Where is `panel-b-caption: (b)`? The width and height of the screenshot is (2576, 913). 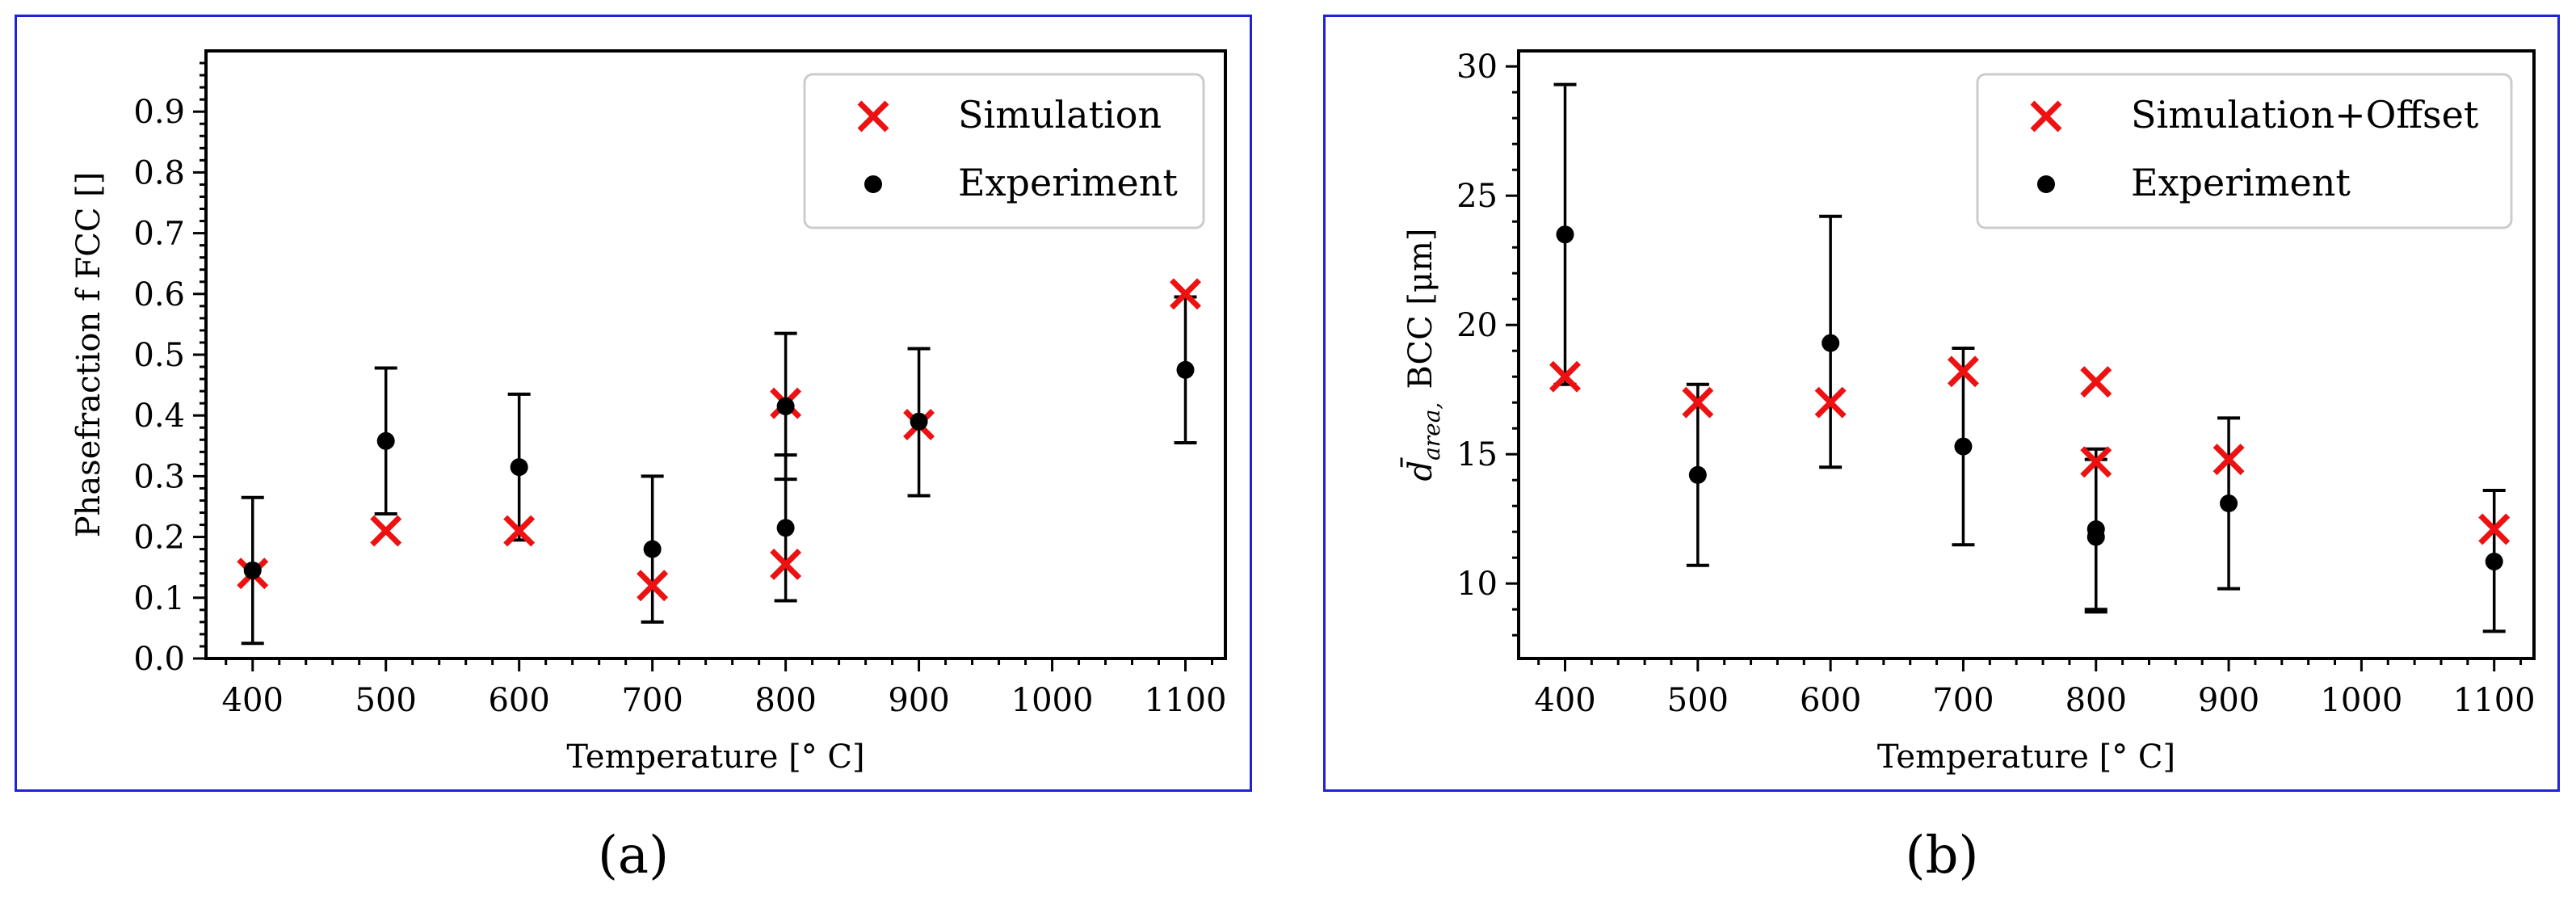
panel-b-caption: (b) is located at coordinates (1942, 856).